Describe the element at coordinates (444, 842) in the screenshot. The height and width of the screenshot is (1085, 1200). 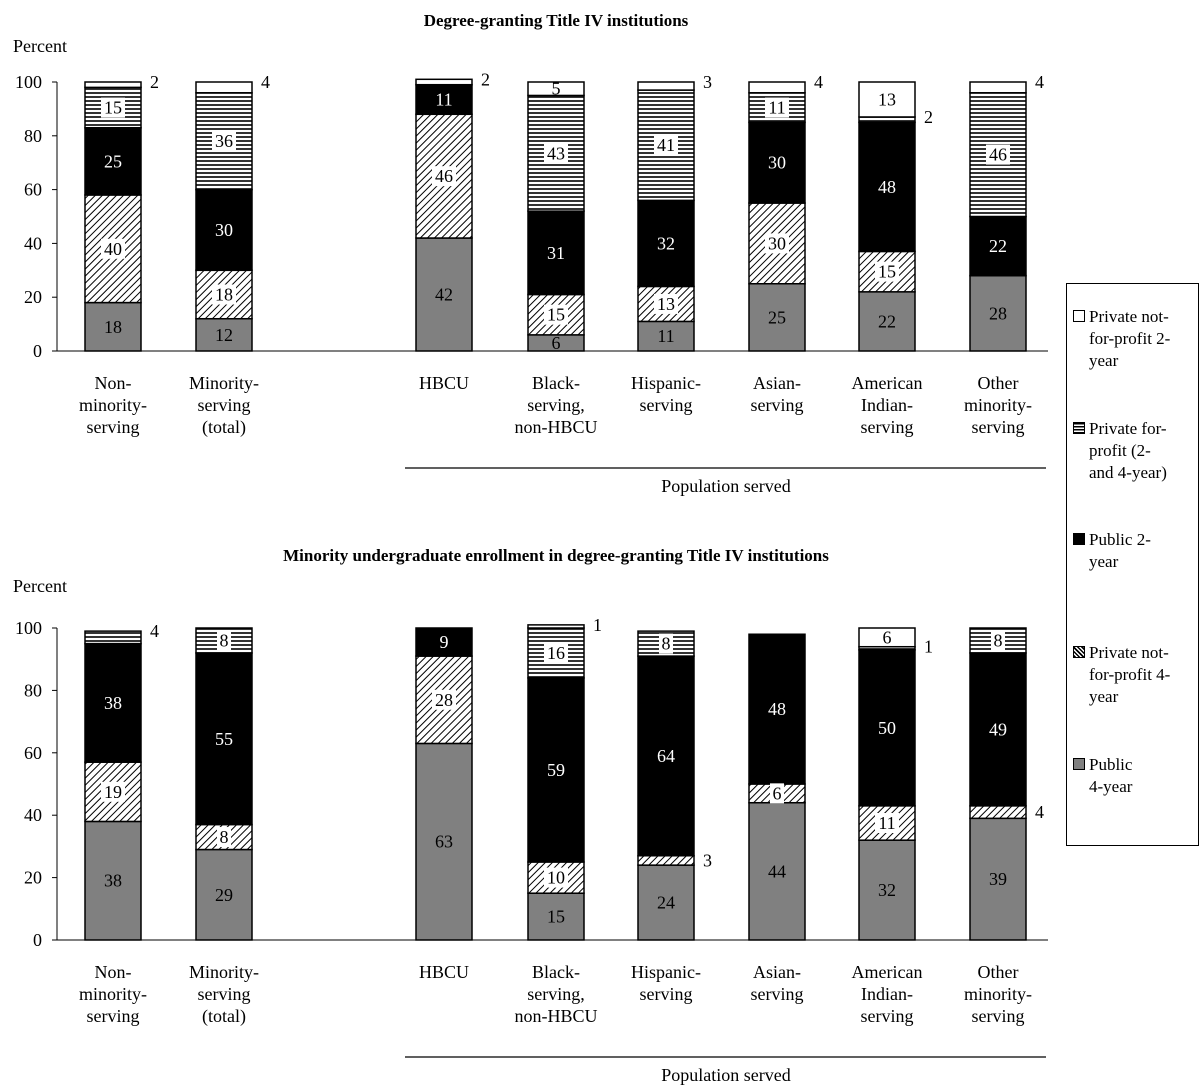
I see `data-label: 63` at that location.